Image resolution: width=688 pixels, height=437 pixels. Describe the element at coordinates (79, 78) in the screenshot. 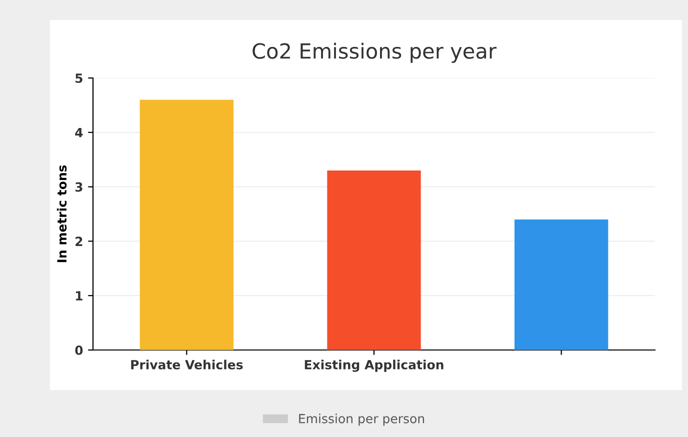

I see `y-tick-label: 5` at that location.